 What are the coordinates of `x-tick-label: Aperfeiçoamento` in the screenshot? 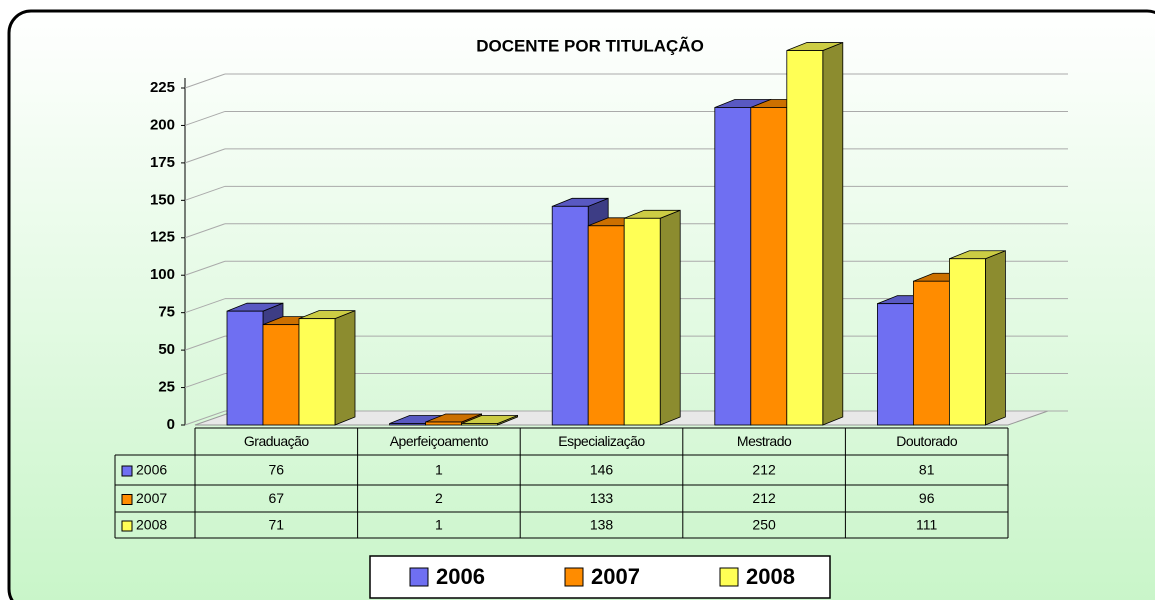 It's located at (439, 441).